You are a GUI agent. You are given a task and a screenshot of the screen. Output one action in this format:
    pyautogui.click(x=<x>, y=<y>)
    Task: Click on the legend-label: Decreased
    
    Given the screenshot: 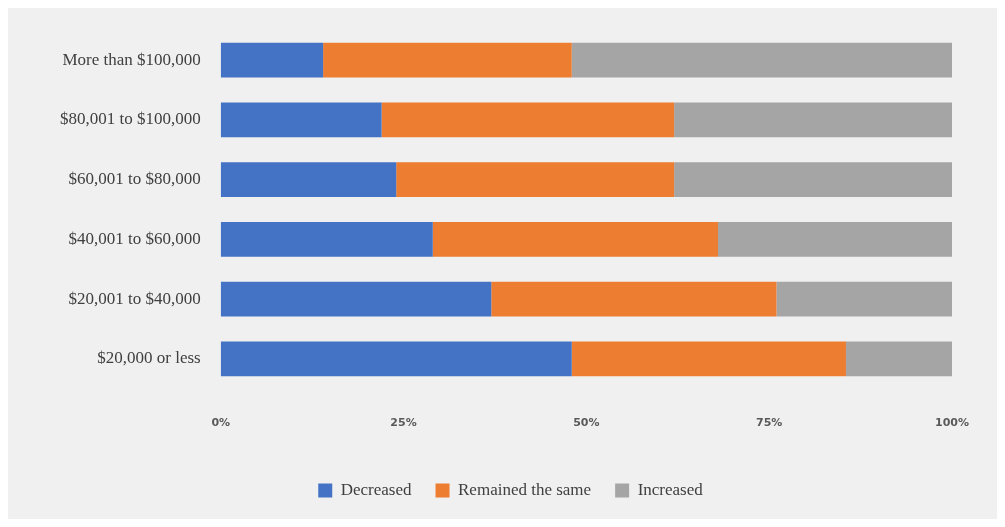 What is the action you would take?
    pyautogui.click(x=376, y=489)
    